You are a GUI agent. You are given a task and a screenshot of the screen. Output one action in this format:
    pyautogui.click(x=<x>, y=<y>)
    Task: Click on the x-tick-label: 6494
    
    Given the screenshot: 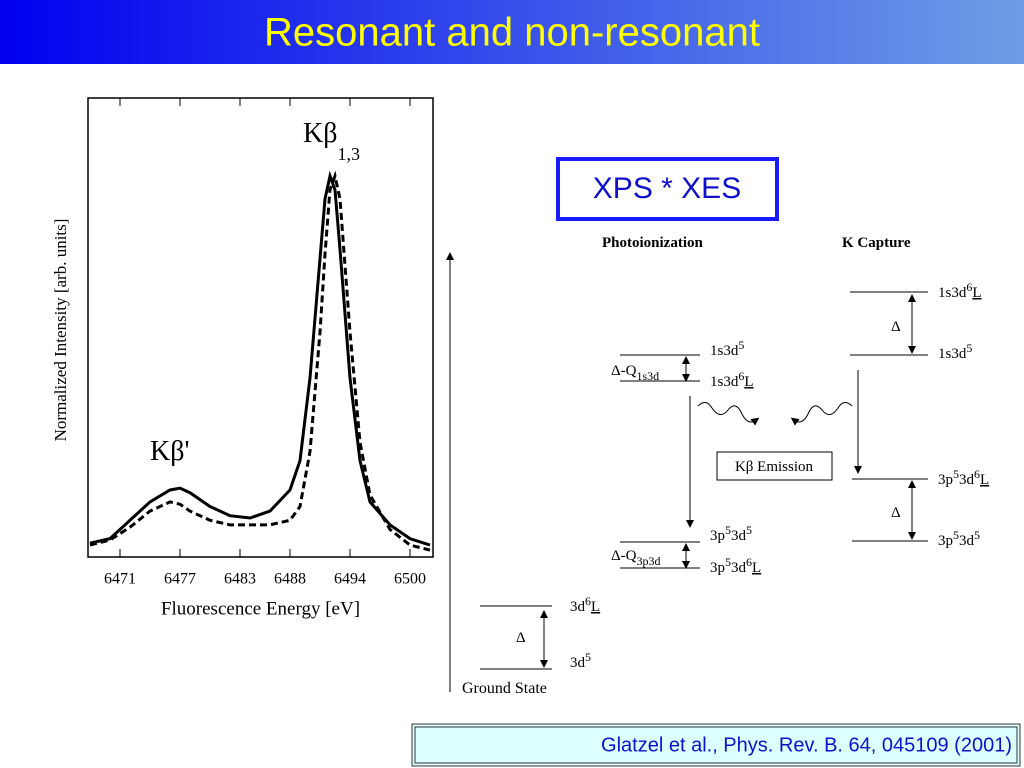 What is the action you would take?
    pyautogui.click(x=350, y=579)
    